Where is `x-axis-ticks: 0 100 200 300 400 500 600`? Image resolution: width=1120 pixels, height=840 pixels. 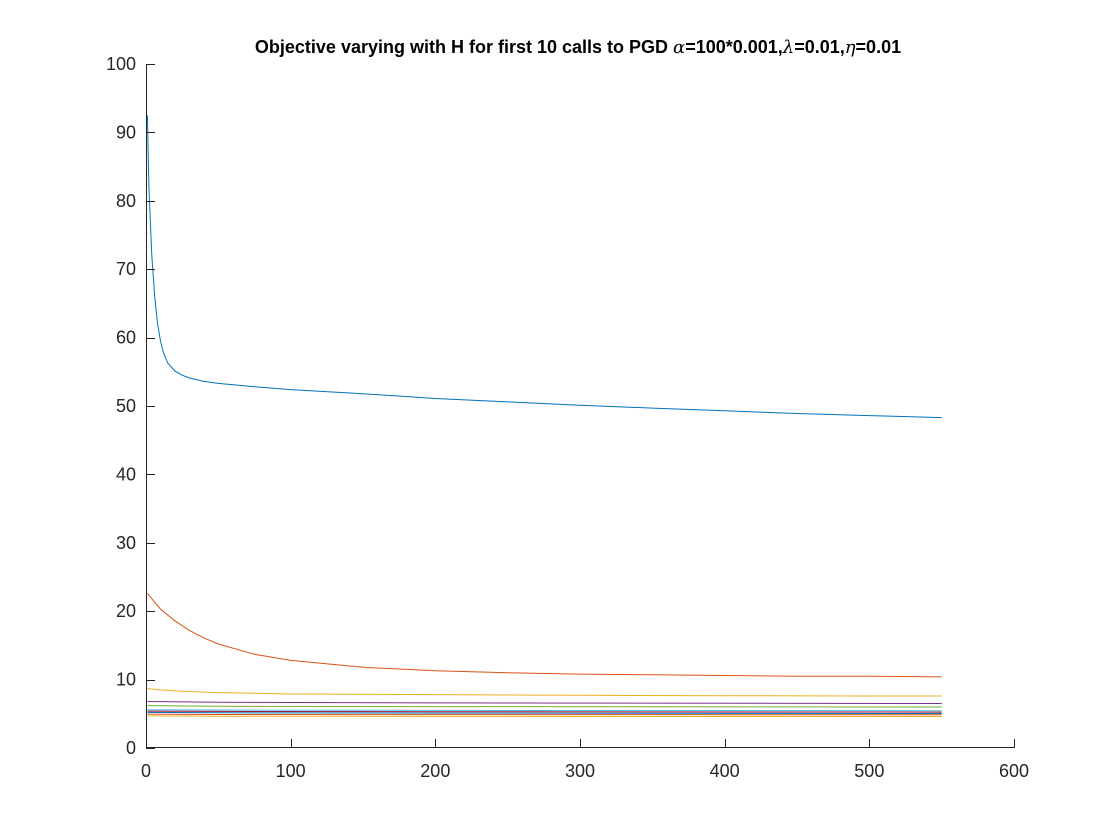 x-axis-ticks: 0 100 200 300 400 500 600 is located at coordinates (585, 760).